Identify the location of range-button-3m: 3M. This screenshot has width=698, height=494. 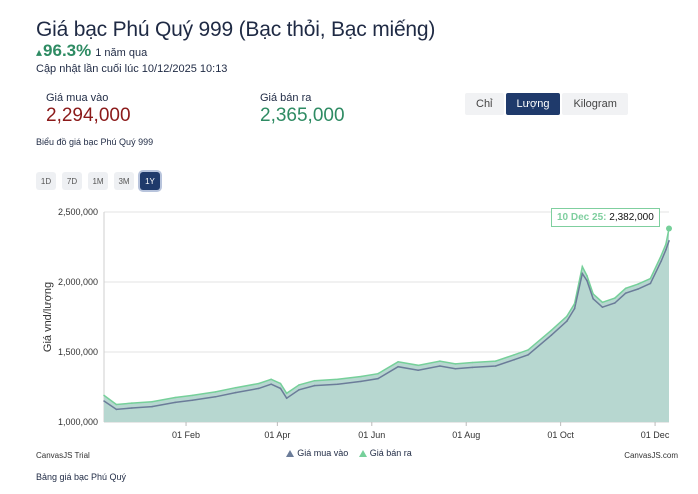
(124, 181).